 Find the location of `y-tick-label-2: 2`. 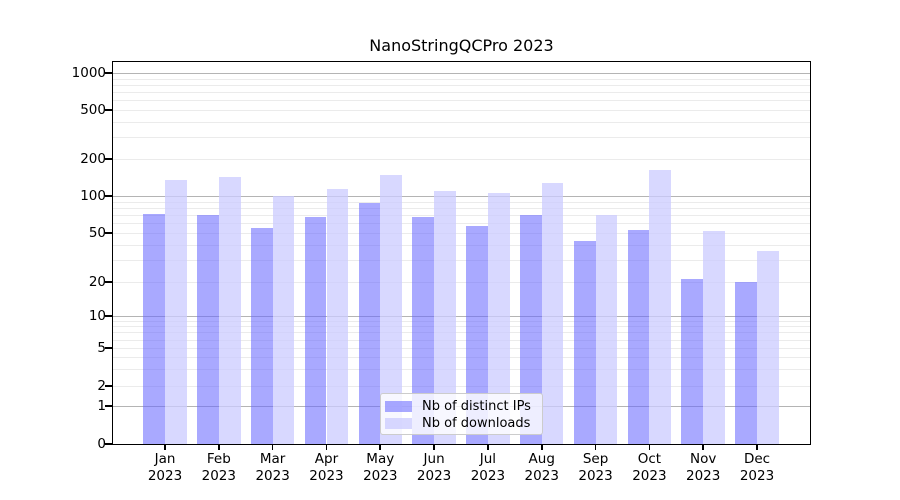

y-tick-label-2: 2 is located at coordinates (101, 386).